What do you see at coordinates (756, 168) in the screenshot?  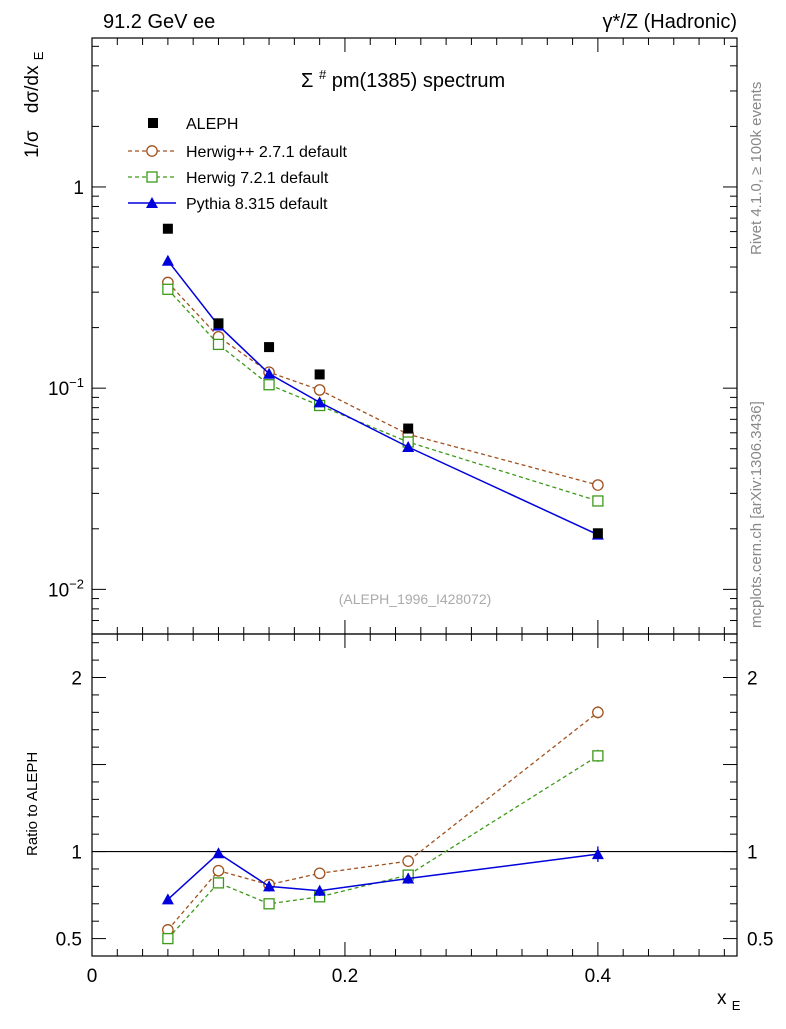 I see `rivet-version-label: Rivet 4.1.0, ≥ 100k events` at bounding box center [756, 168].